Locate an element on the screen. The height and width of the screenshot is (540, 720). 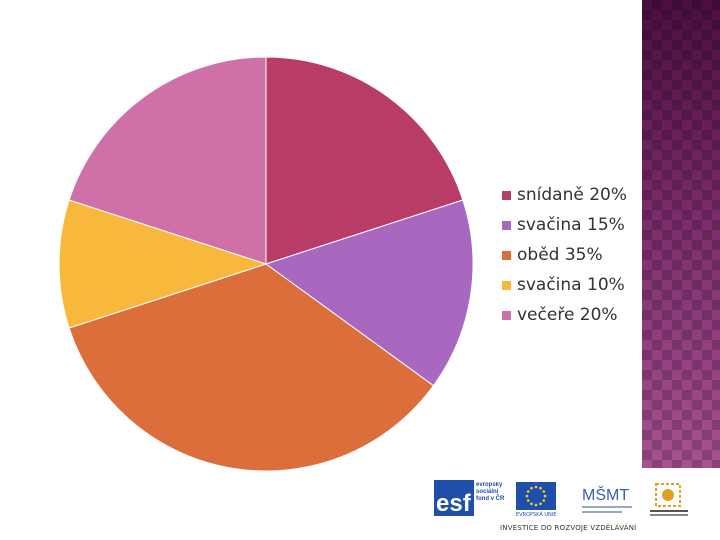
legend-label: svačina 10% is located at coordinates (571, 285).